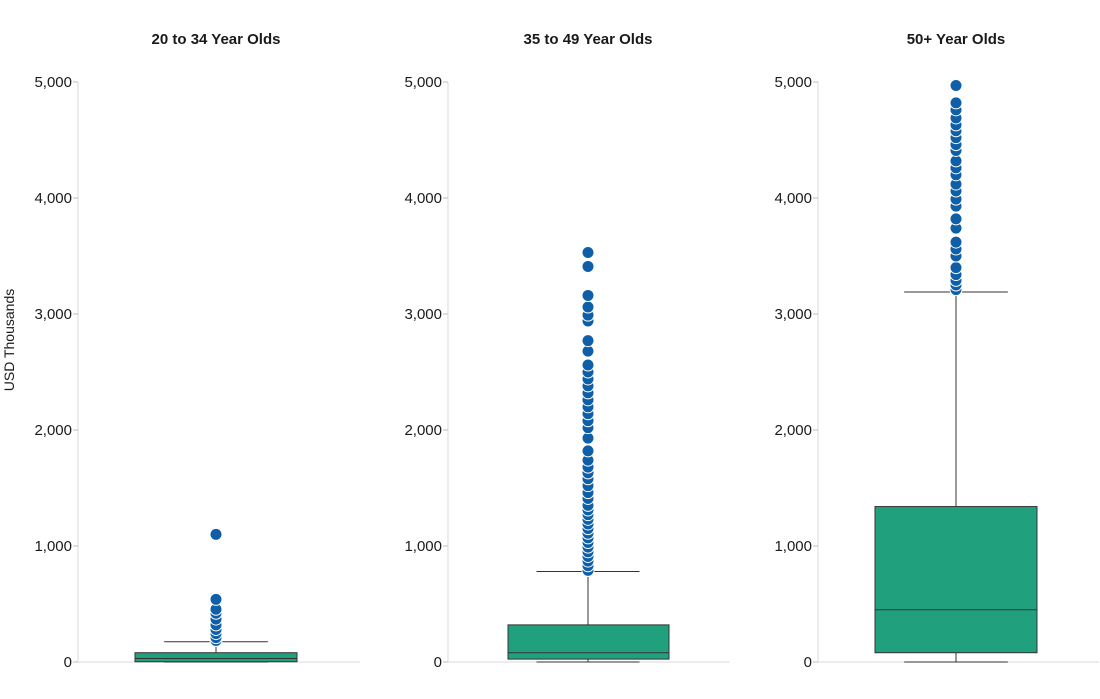  What do you see at coordinates (68, 662) in the screenshot?
I see `panel-1-tick-label: 0` at bounding box center [68, 662].